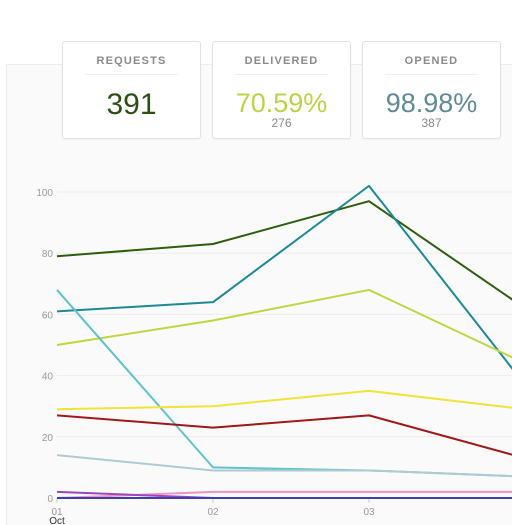 The image size is (512, 525). What do you see at coordinates (48, 438) in the screenshot?
I see `y-tick-label: 20` at bounding box center [48, 438].